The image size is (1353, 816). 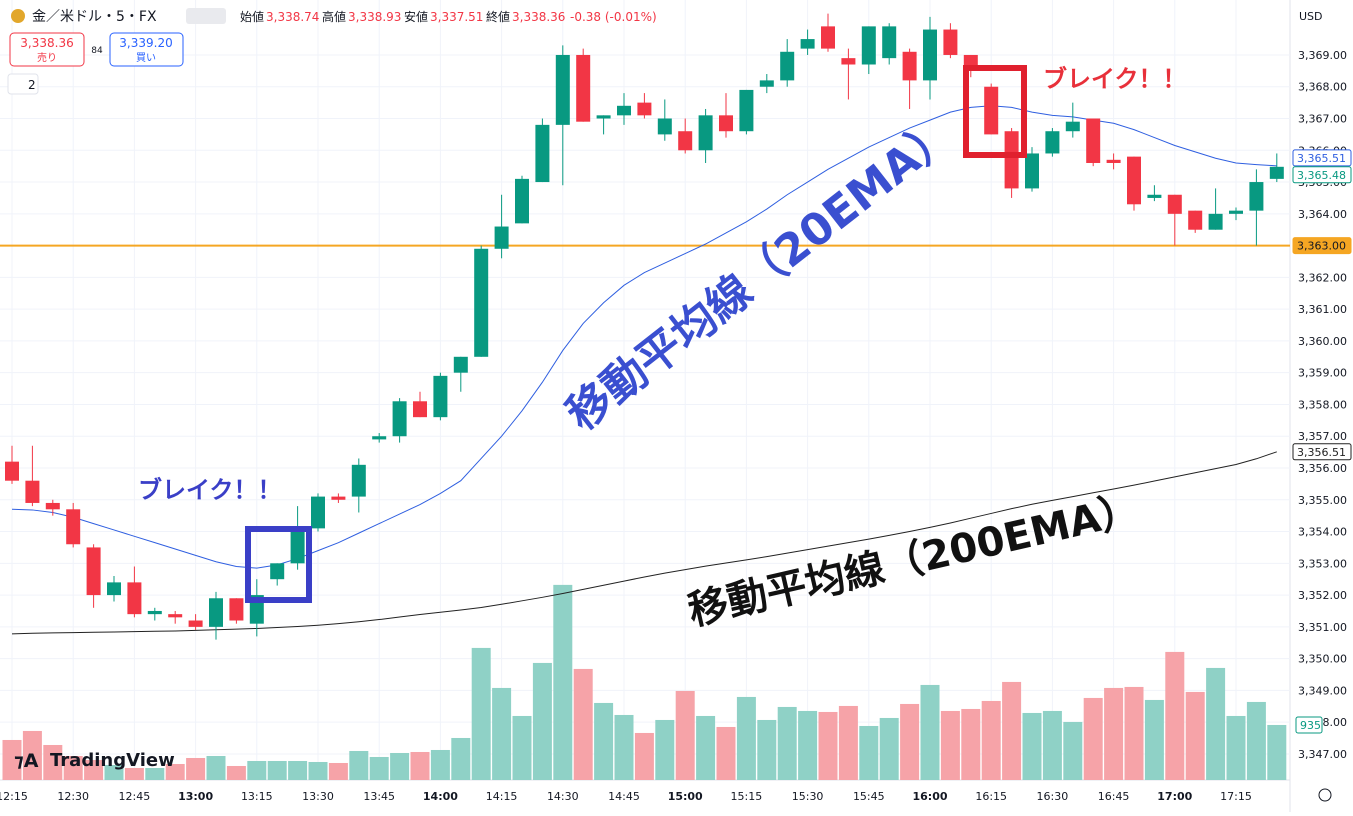 I want to click on x-tick-label: 12:15, so click(x=14, y=796).